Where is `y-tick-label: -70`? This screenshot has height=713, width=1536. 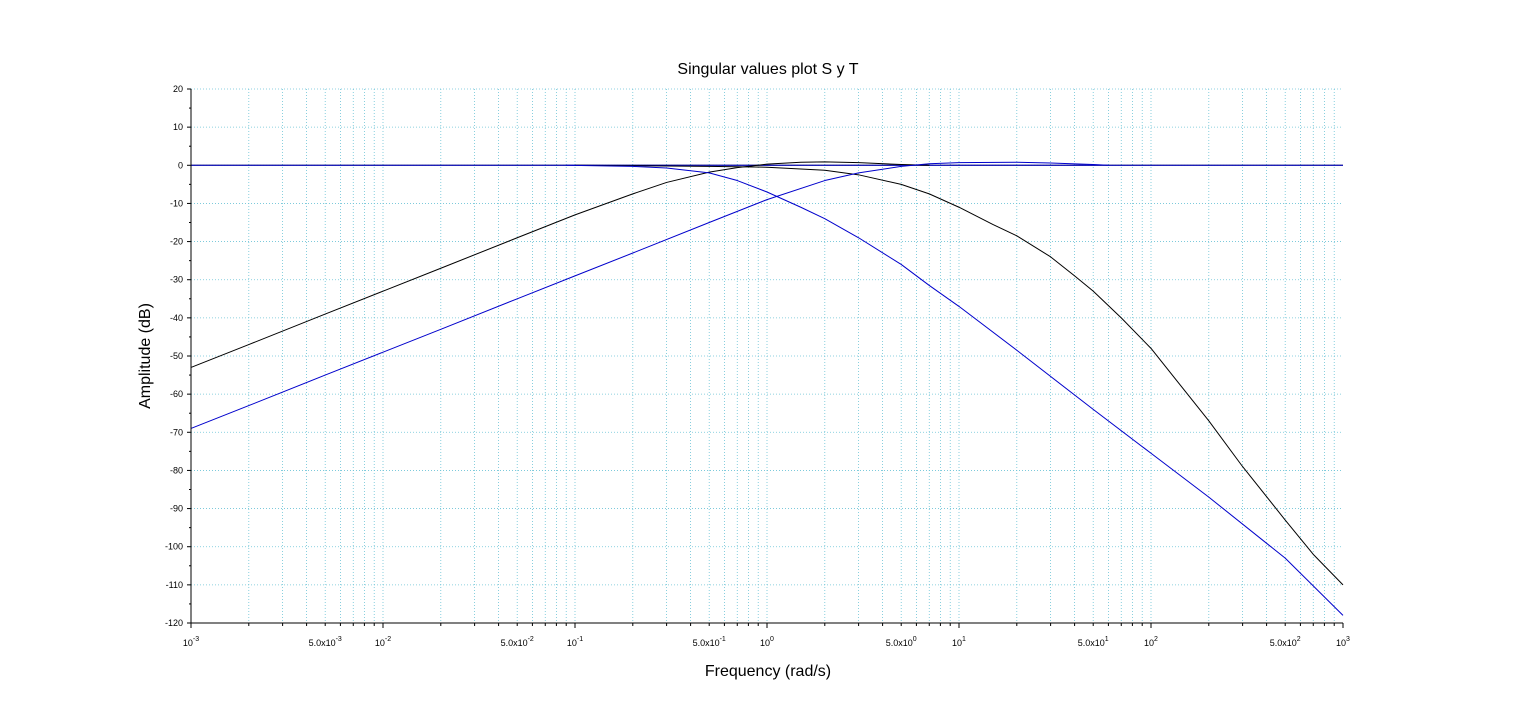 y-tick-label: -70 is located at coordinates (176, 432).